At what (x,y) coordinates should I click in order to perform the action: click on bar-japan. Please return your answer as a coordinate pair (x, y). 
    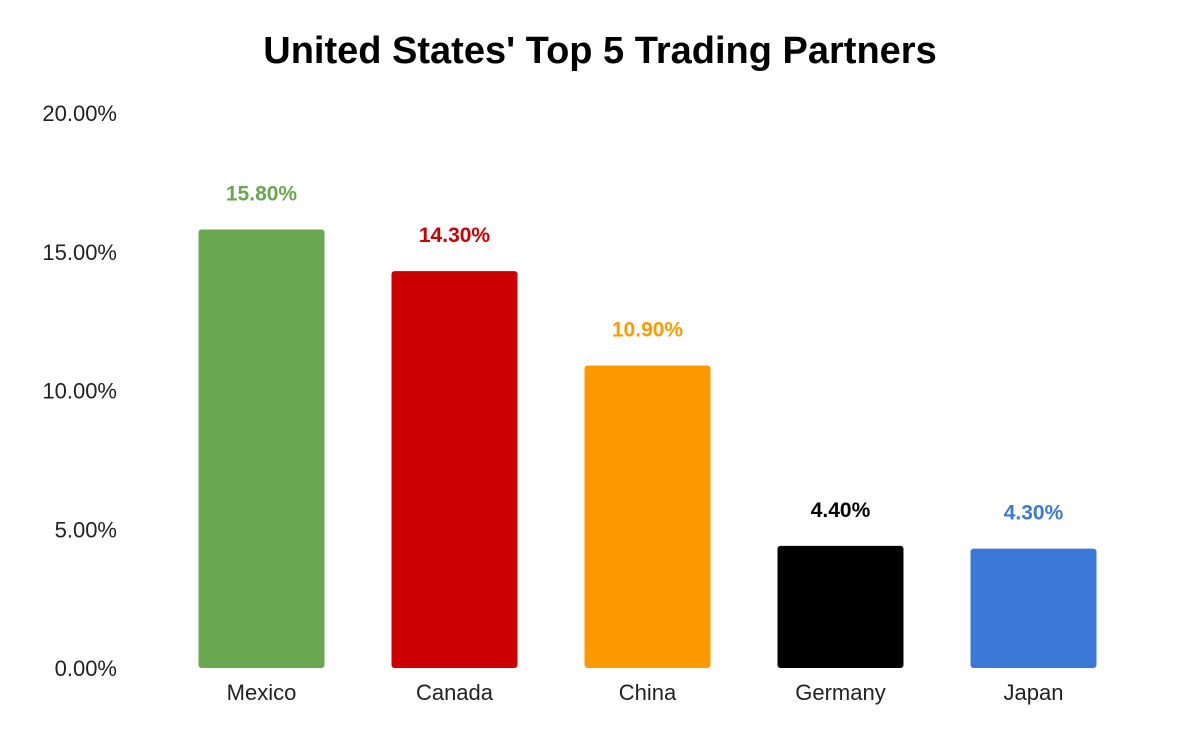
    Looking at the image, I should click on (1033, 608).